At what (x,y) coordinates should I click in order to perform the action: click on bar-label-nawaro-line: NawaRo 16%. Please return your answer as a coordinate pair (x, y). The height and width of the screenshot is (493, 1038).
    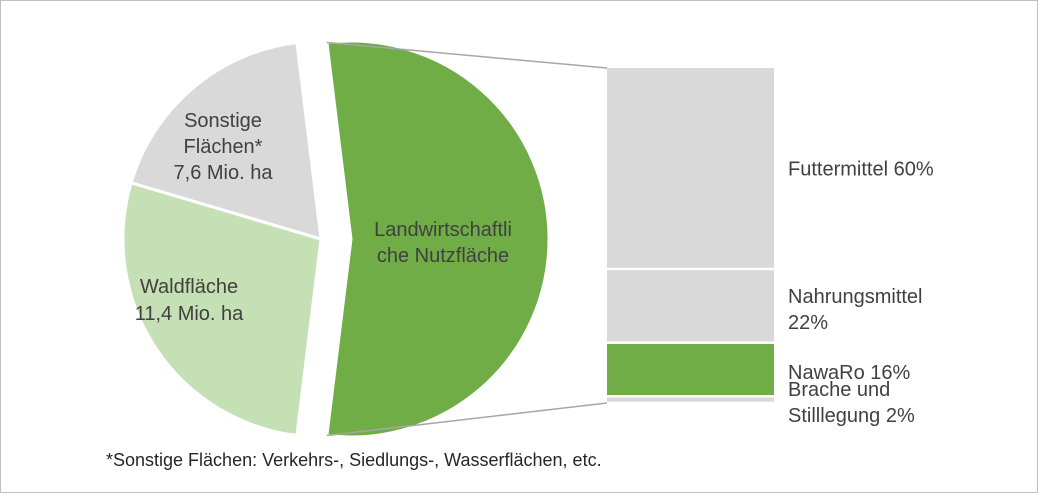
    Looking at the image, I should click on (849, 373).